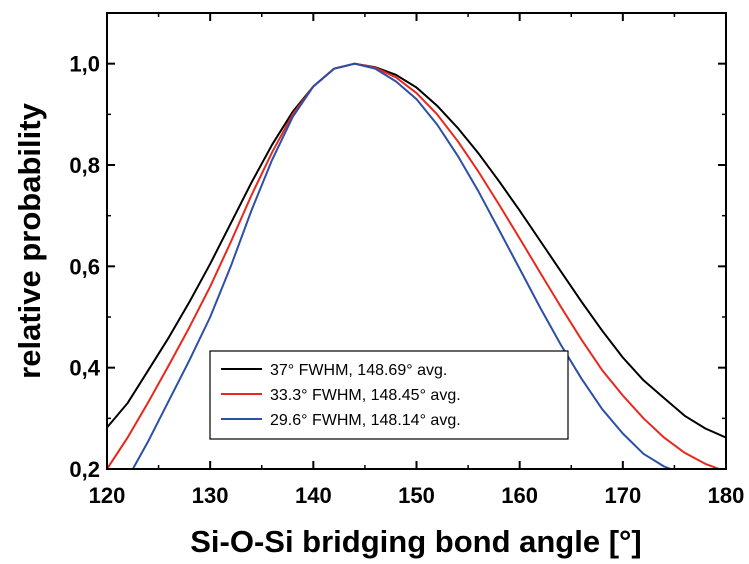 The width and height of the screenshot is (749, 564). What do you see at coordinates (313, 495) in the screenshot?
I see `x-tick-label: 140` at bounding box center [313, 495].